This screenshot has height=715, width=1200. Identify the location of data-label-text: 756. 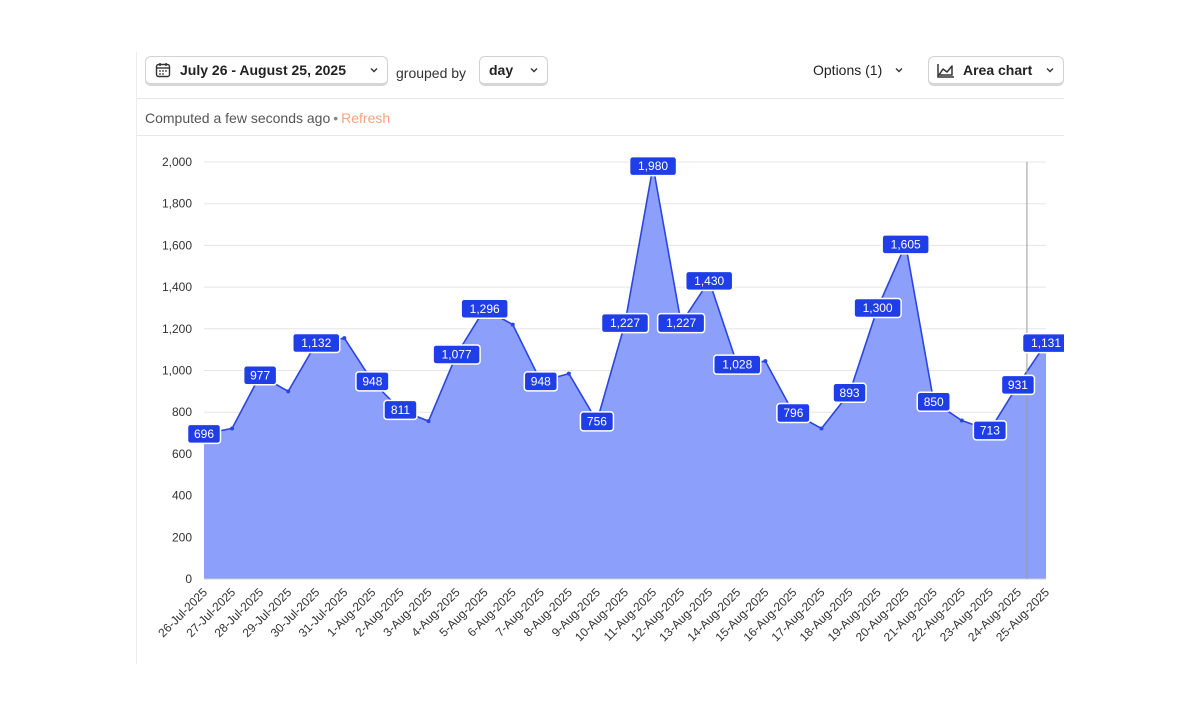
(597, 421).